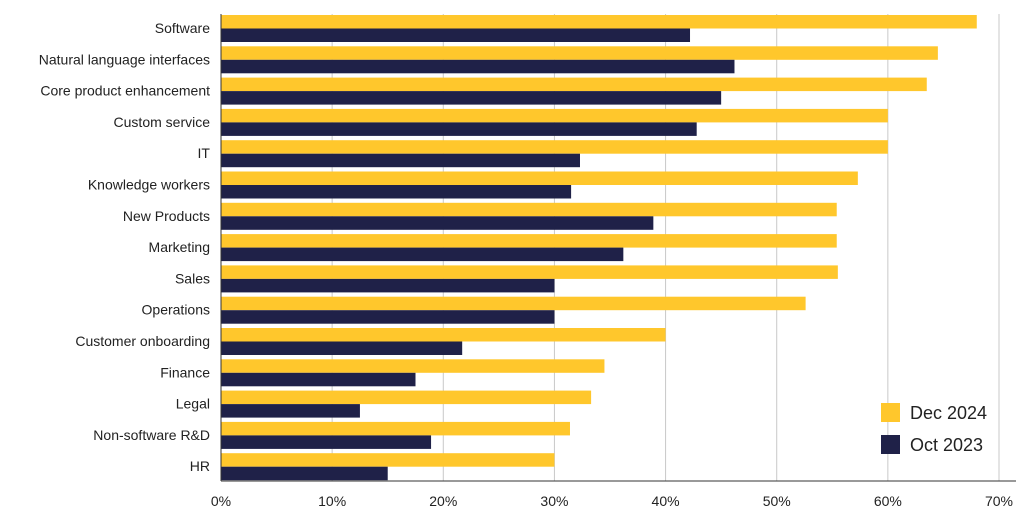 This screenshot has height=523, width=1024. What do you see at coordinates (326, 442) in the screenshot?
I see `bar-oct-2023-non-software-r-d` at bounding box center [326, 442].